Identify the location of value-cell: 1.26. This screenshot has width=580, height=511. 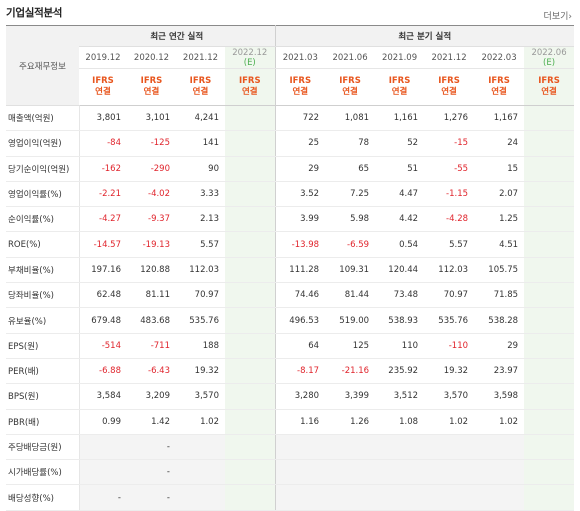
(350, 422).